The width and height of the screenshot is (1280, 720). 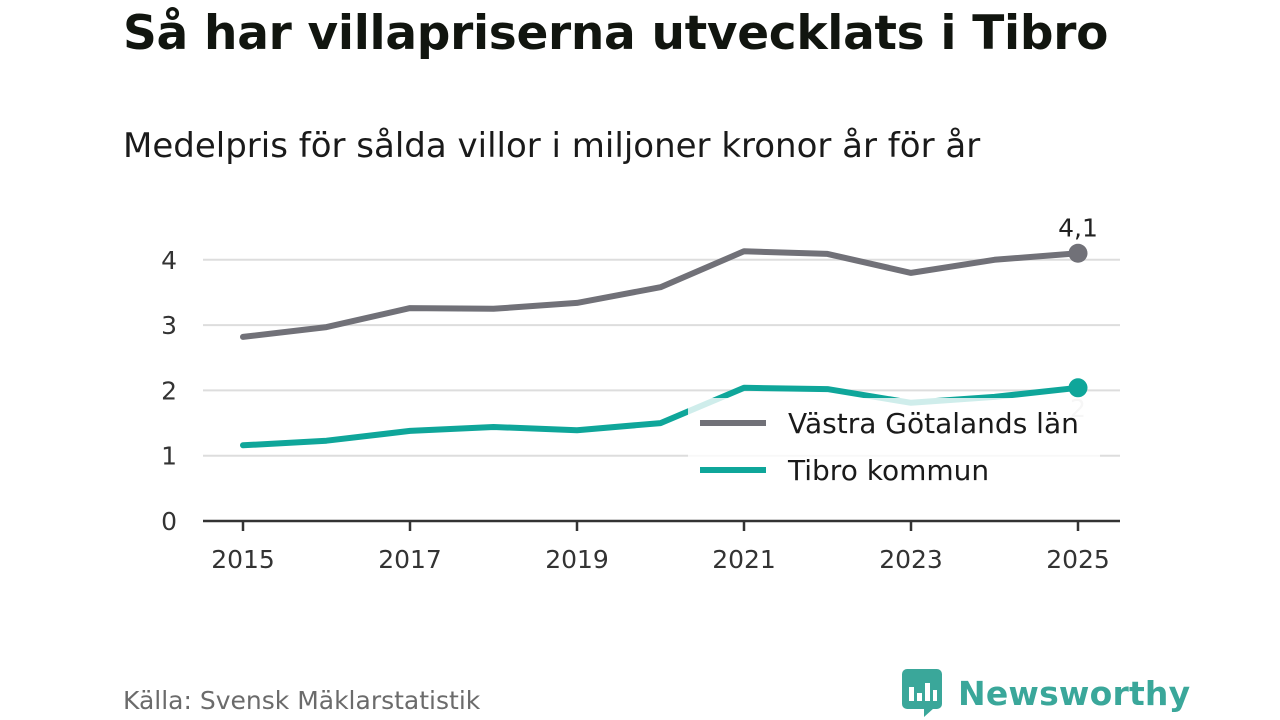 What do you see at coordinates (660, 294) in the screenshot?
I see `series-line-vastra-gotaland` at bounding box center [660, 294].